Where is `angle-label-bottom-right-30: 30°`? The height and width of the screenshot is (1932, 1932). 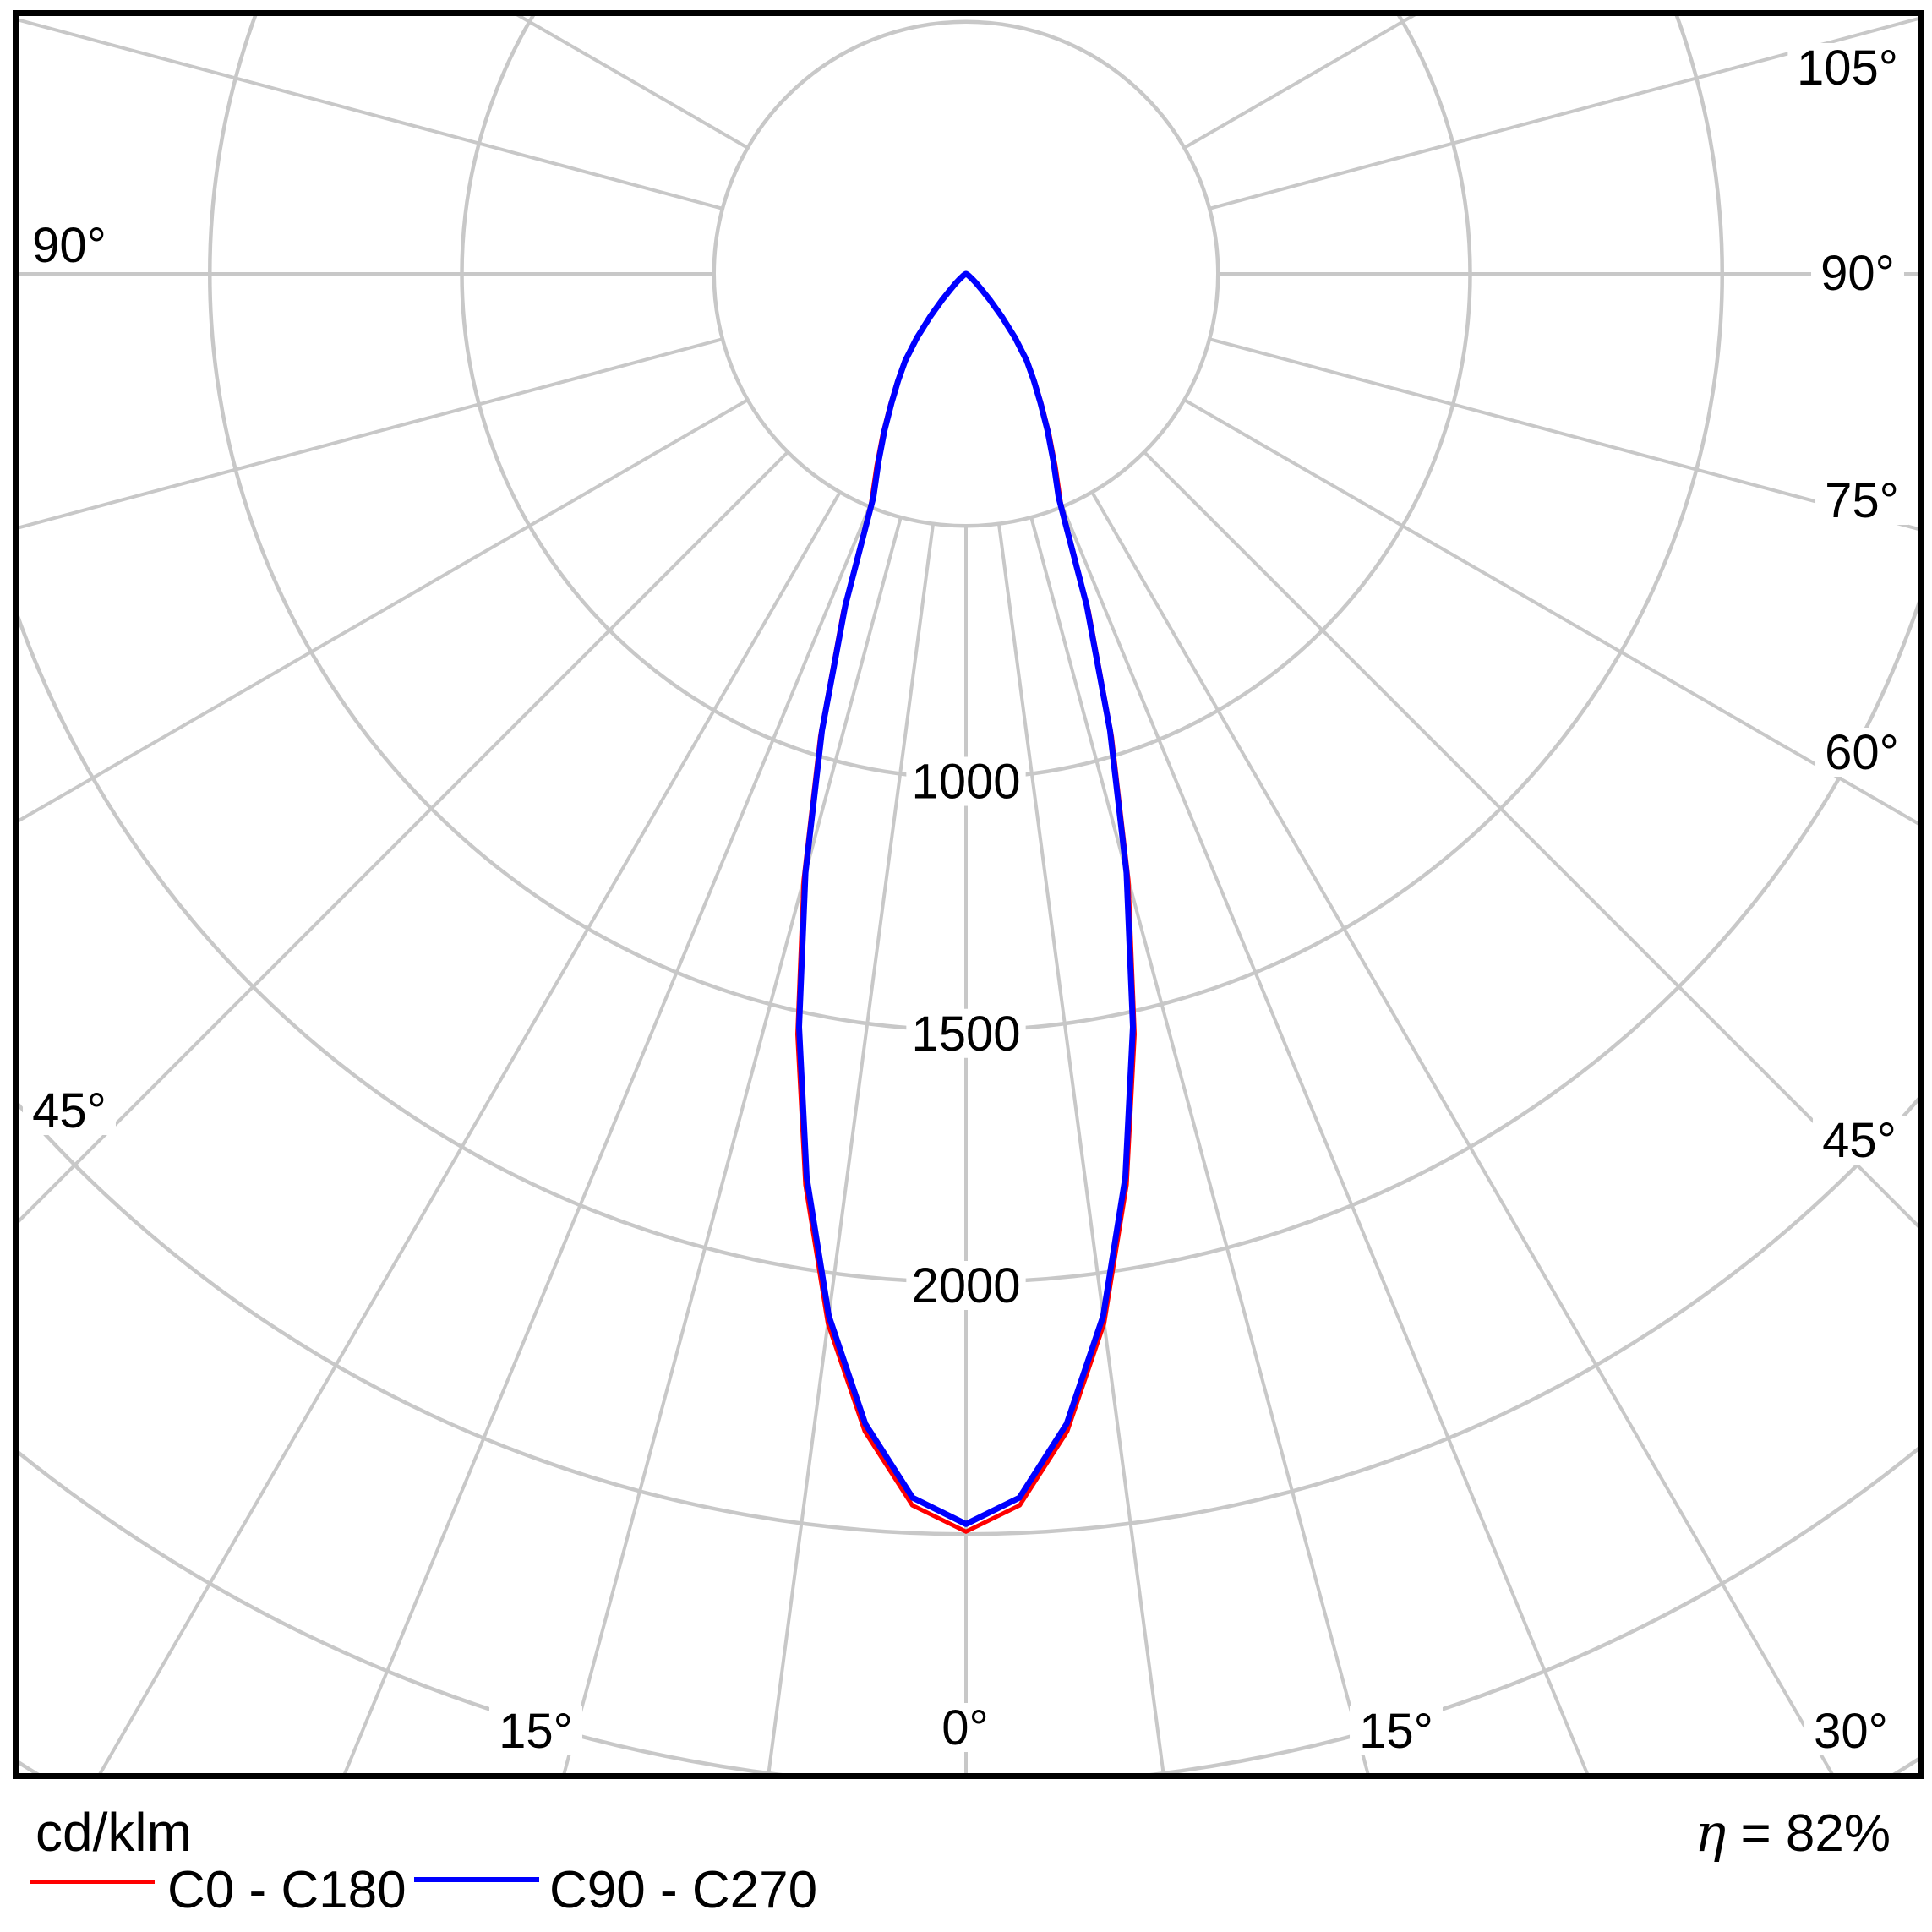 angle-label-bottom-right-30: 30° is located at coordinates (1851, 1731).